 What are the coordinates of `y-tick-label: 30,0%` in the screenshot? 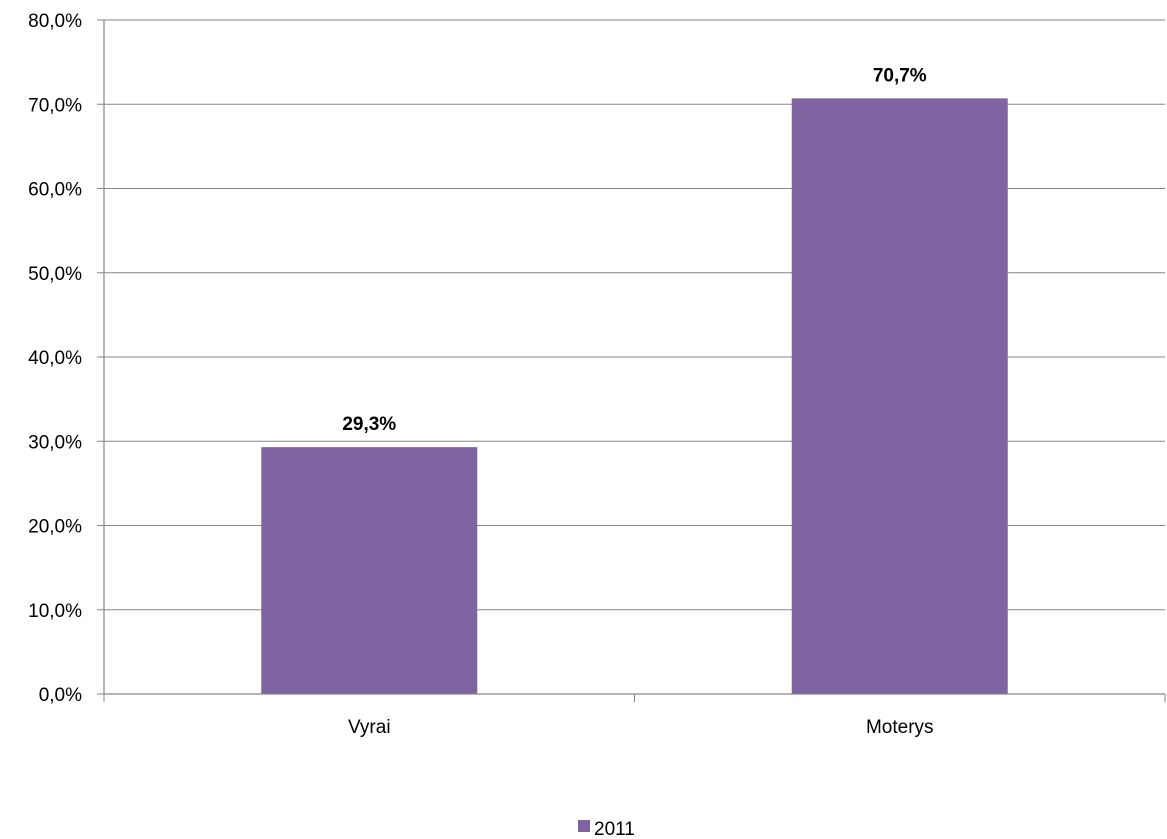 It's located at (55, 442).